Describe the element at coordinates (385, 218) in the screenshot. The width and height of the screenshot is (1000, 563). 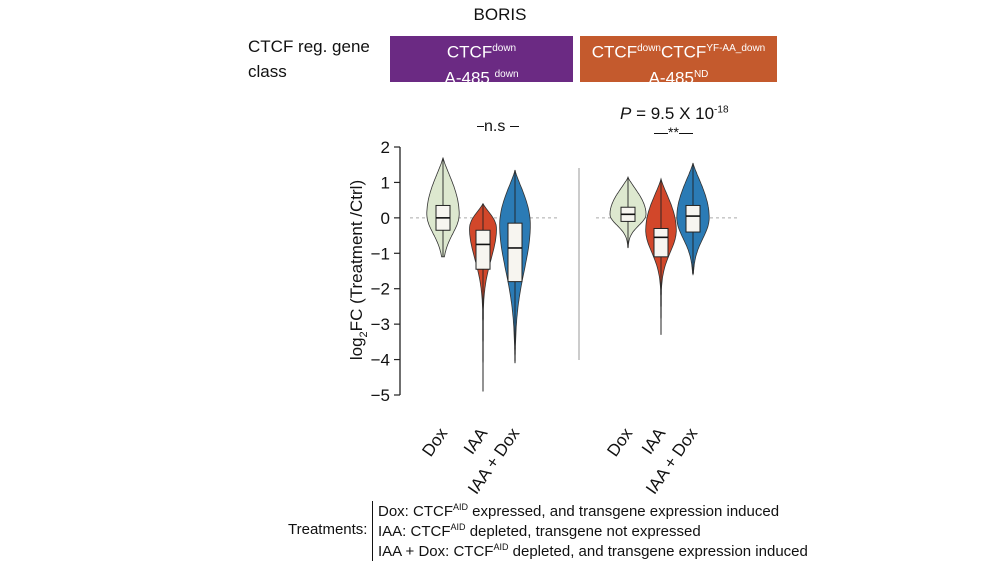
I see `y-tick-label: 0` at that location.